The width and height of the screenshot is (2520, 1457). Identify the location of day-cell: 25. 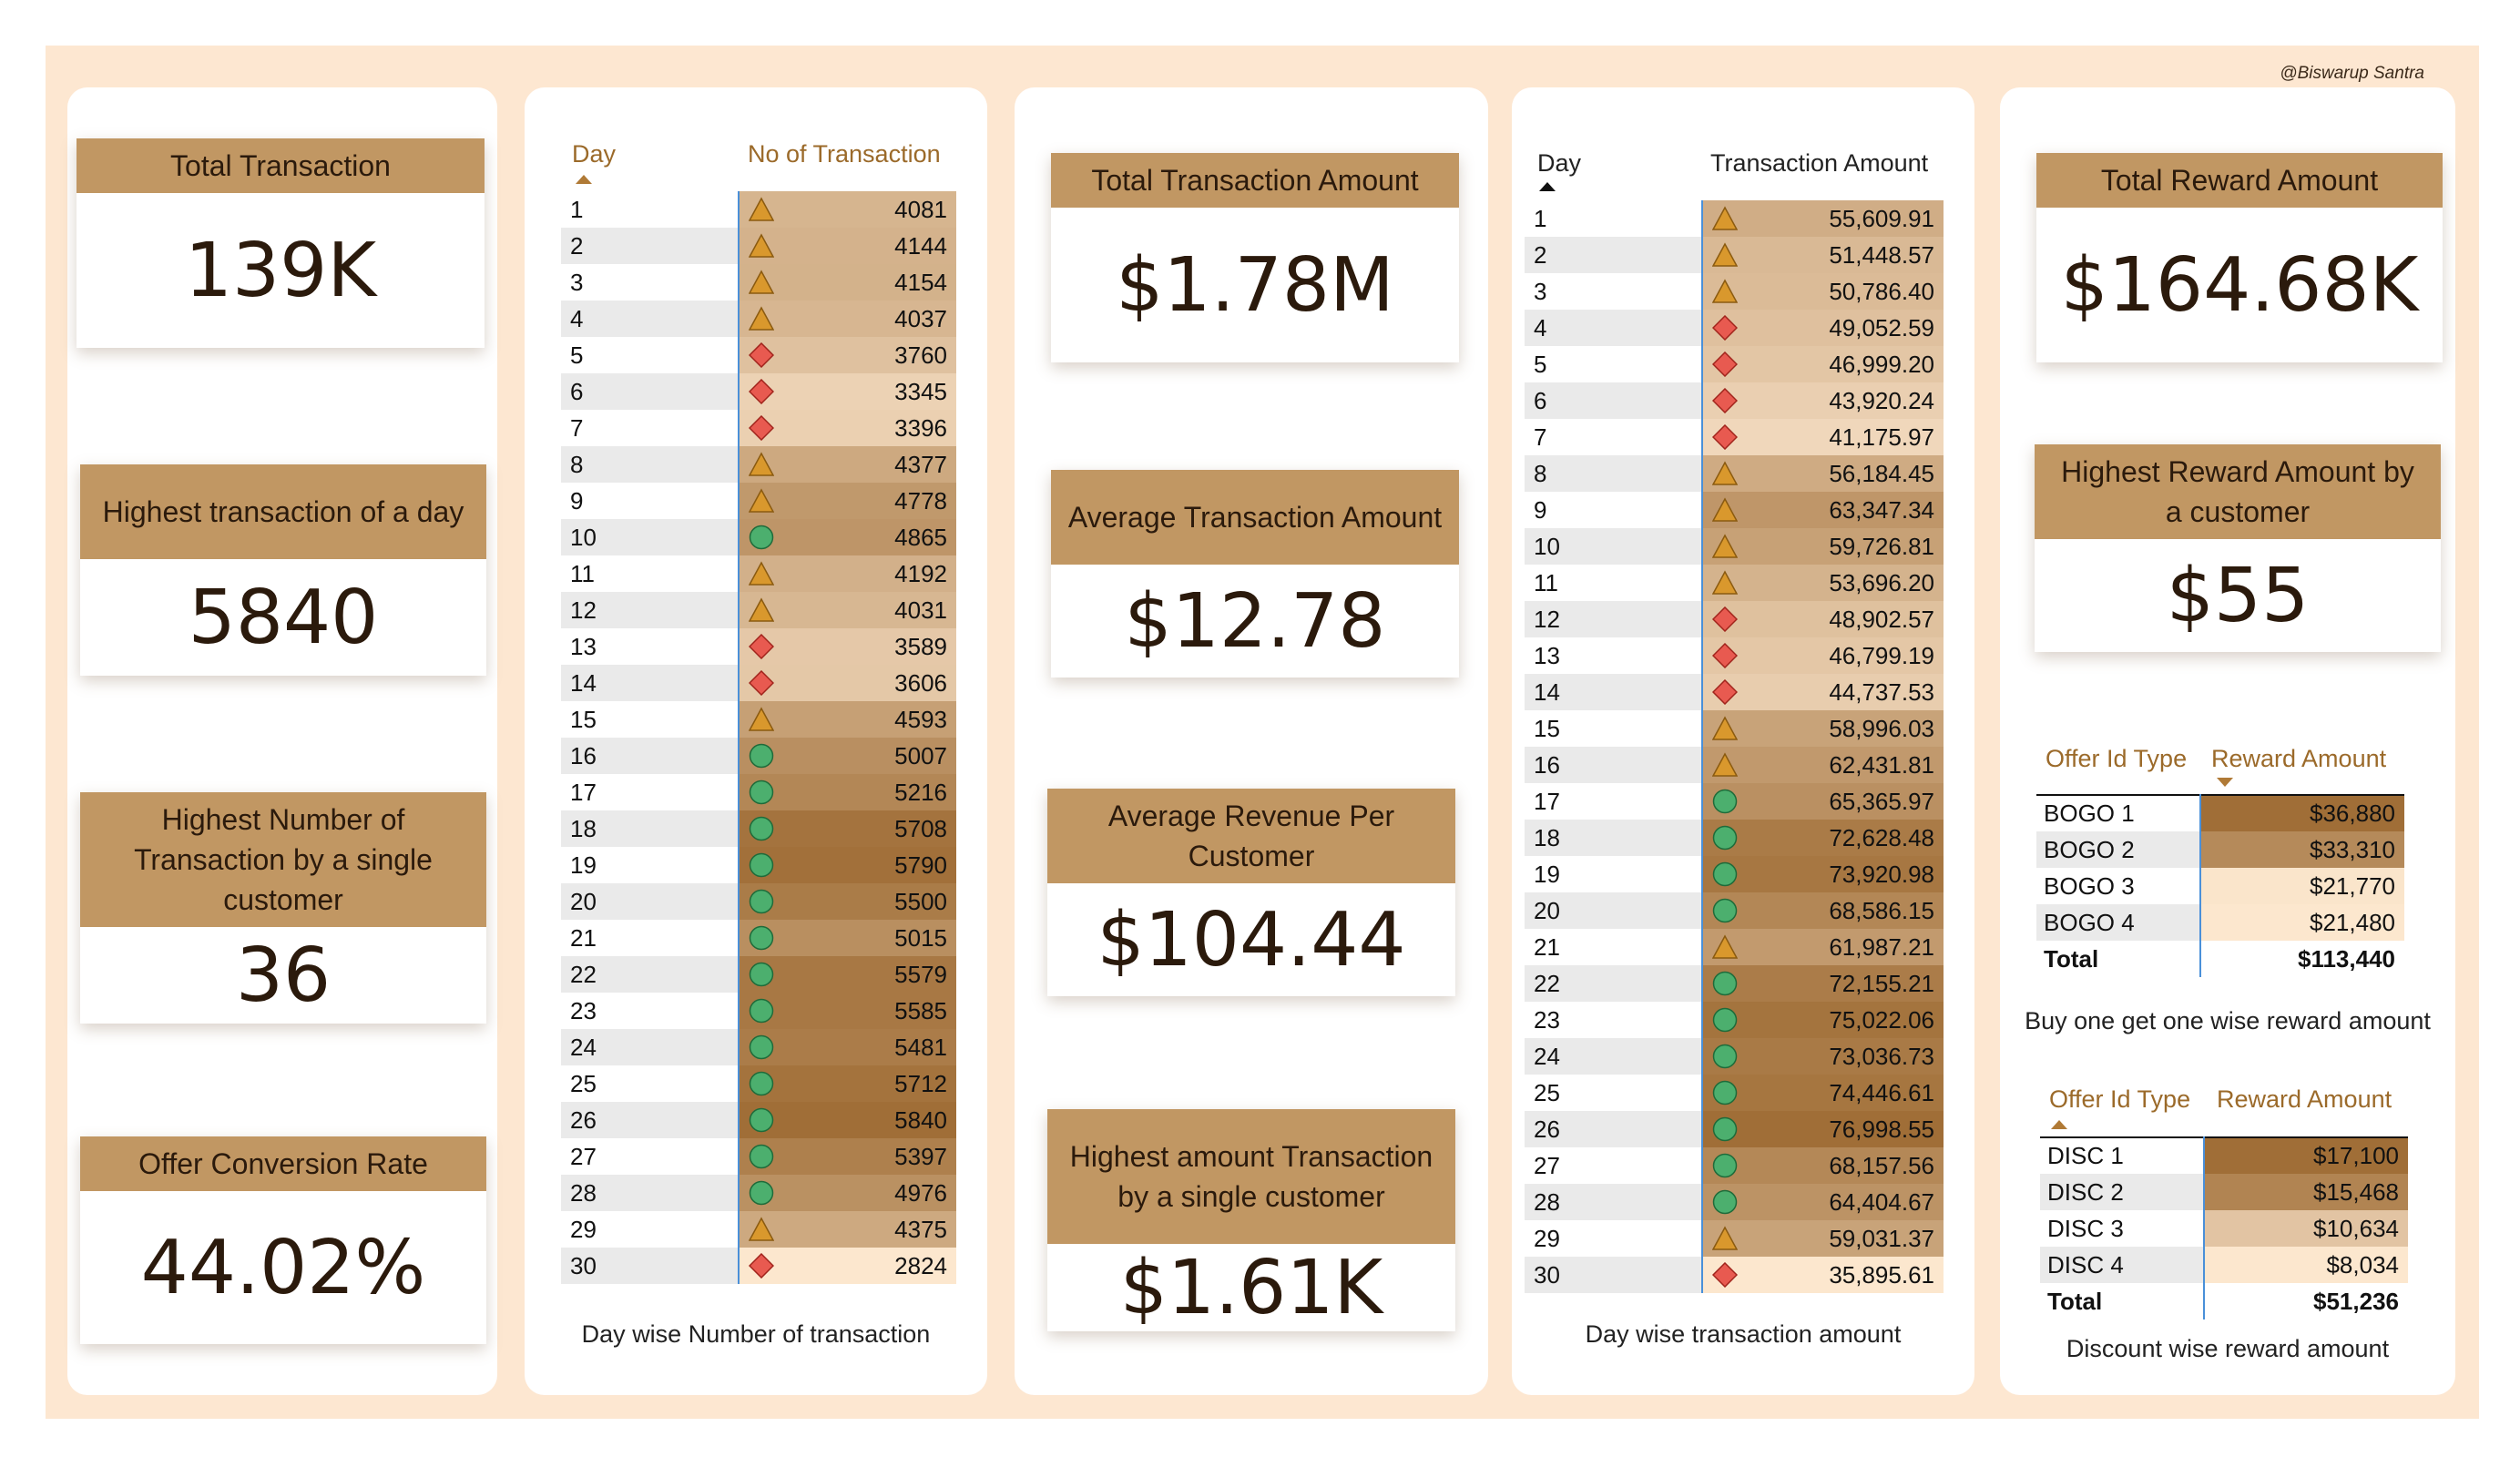
(650, 1083).